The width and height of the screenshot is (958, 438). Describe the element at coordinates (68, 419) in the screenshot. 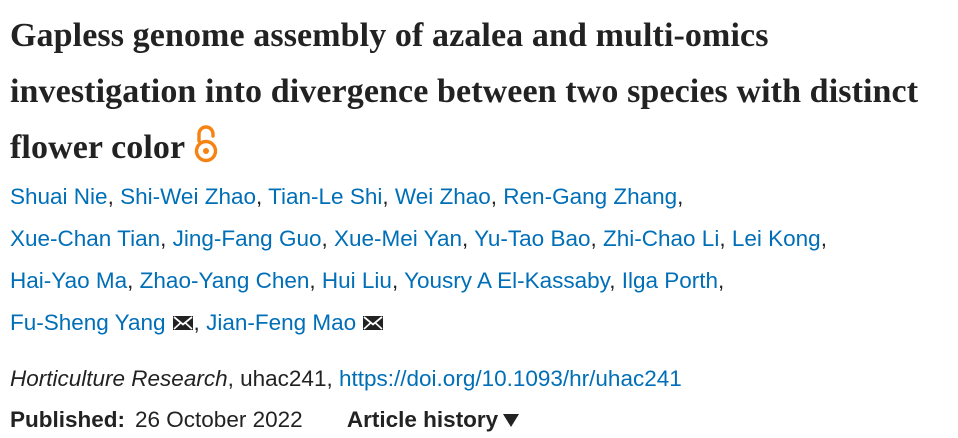

I see `published-label: Published:` at that location.